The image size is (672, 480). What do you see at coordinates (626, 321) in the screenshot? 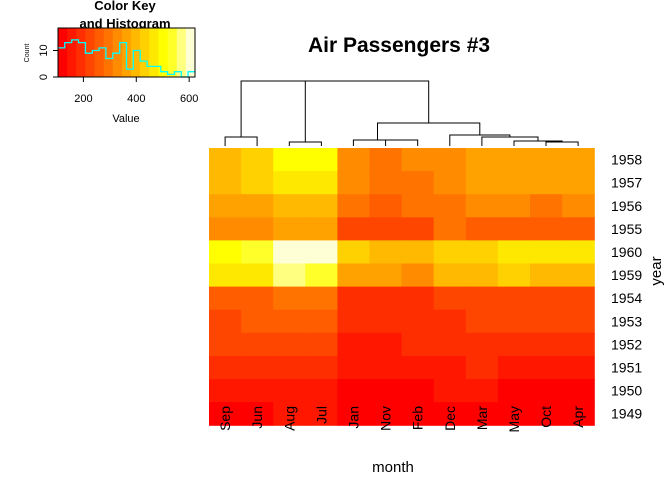
I see `row-label: 1953` at bounding box center [626, 321].